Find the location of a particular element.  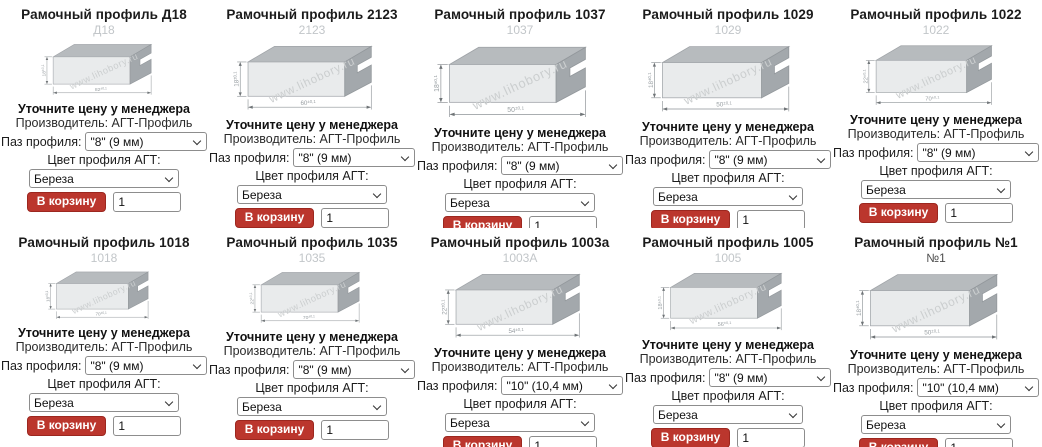

figure-label: 1018 is located at coordinates (104, 258).